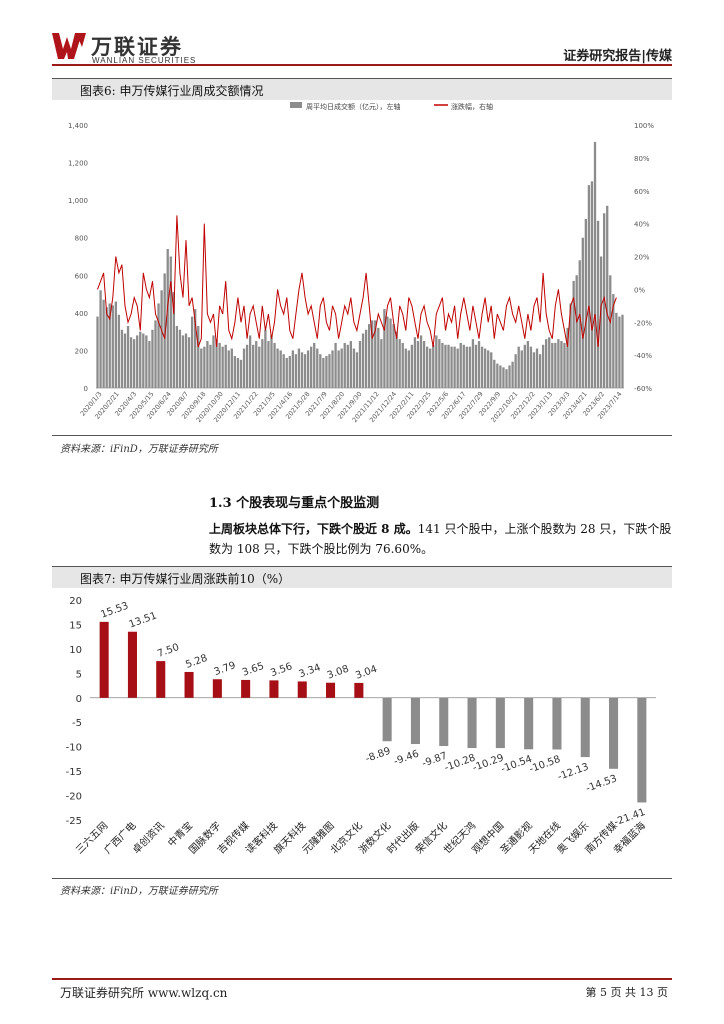 The height and width of the screenshot is (1024, 724). Describe the element at coordinates (642, 225) in the screenshot. I see `right-axis-tick-label: 40%` at that location.